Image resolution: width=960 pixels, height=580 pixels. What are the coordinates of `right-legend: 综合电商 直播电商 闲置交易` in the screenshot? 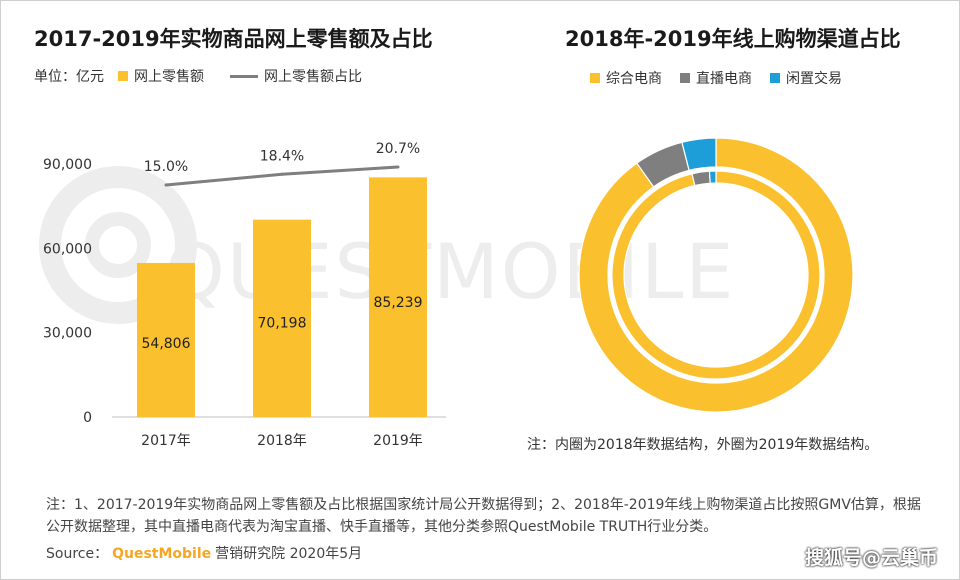 It's located at (716, 78).